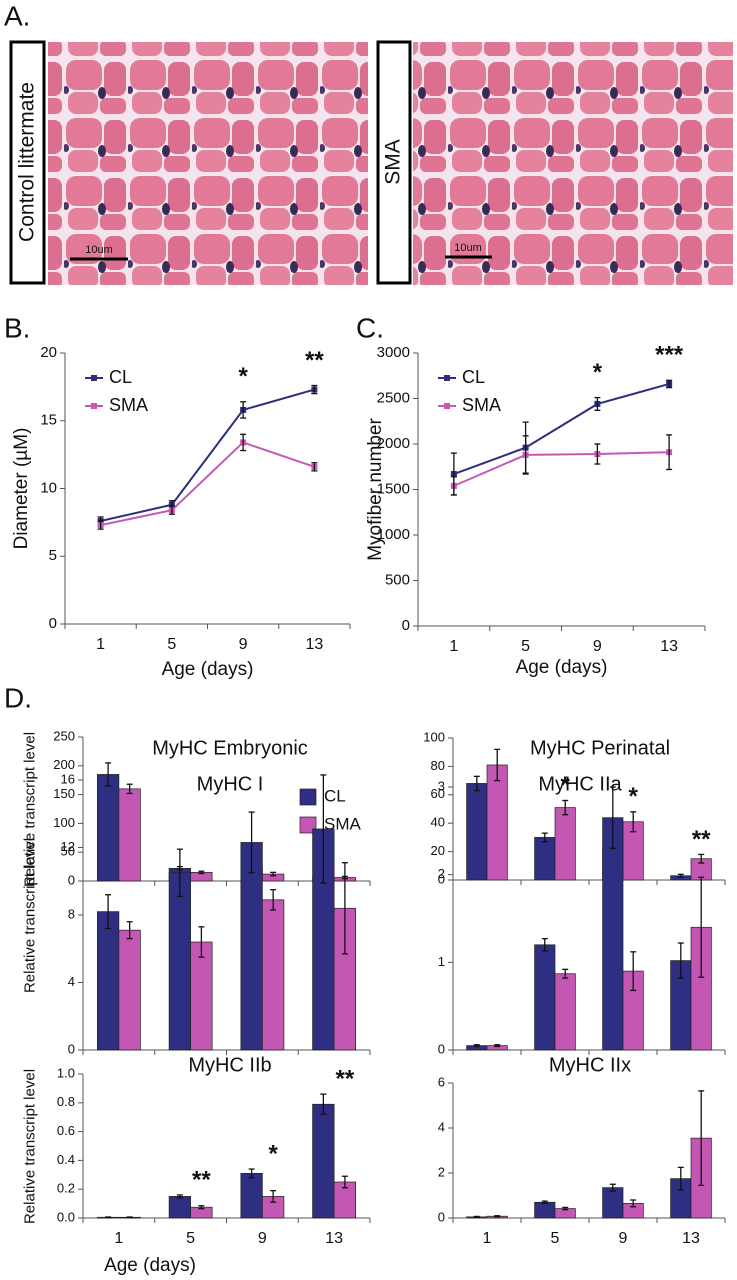  What do you see at coordinates (397, 579) in the screenshot?
I see `y-tick-label: 500` at bounding box center [397, 579].